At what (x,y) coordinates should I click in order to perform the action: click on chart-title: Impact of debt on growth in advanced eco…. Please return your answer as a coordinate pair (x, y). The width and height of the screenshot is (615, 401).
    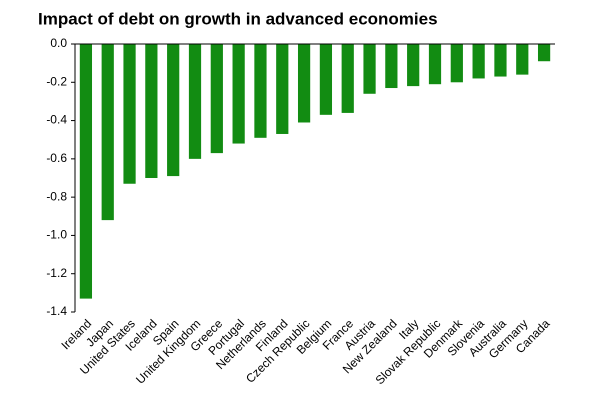
    Looking at the image, I should click on (238, 18).